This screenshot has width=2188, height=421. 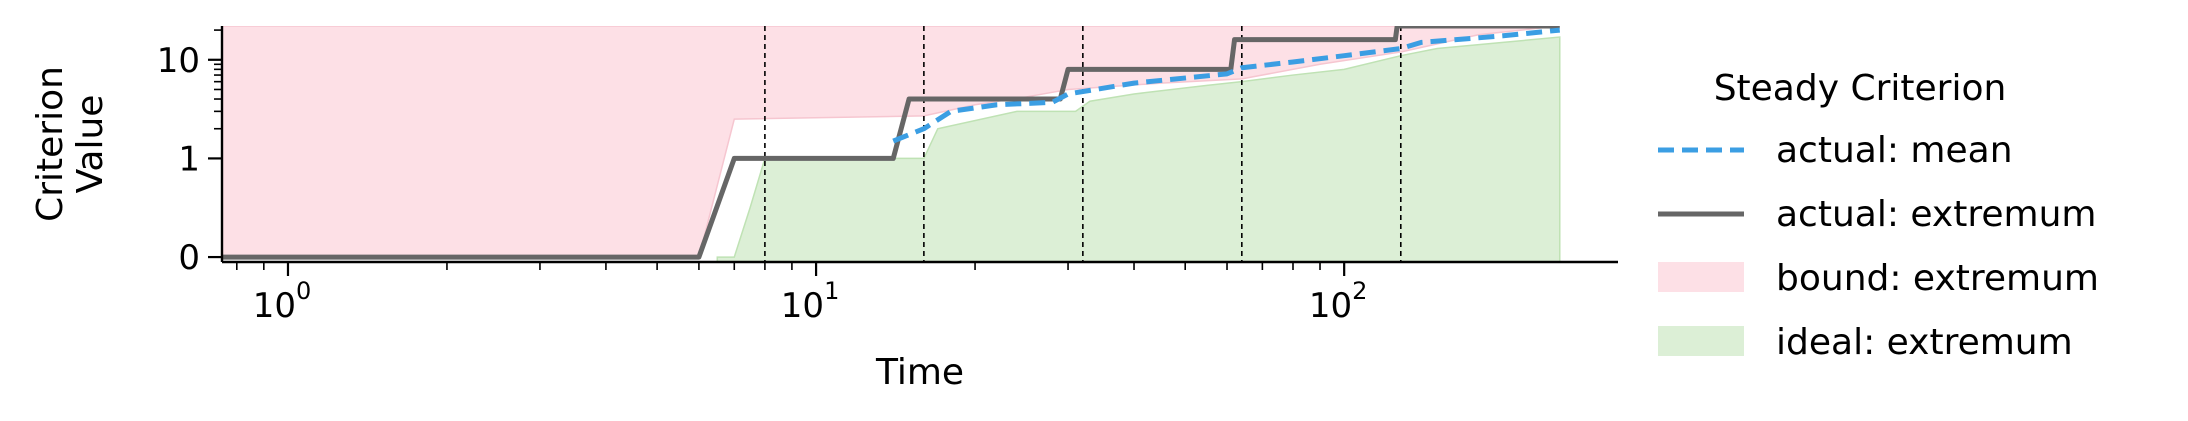 What do you see at coordinates (1860, 88) in the screenshot?
I see `legend-title: Steady Criterion` at bounding box center [1860, 88].